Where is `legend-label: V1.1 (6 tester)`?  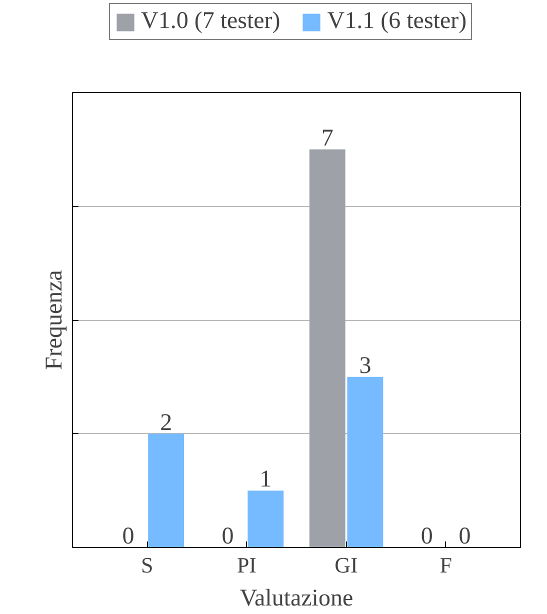
legend-label: V1.1 (6 tester) is located at coordinates (397, 21).